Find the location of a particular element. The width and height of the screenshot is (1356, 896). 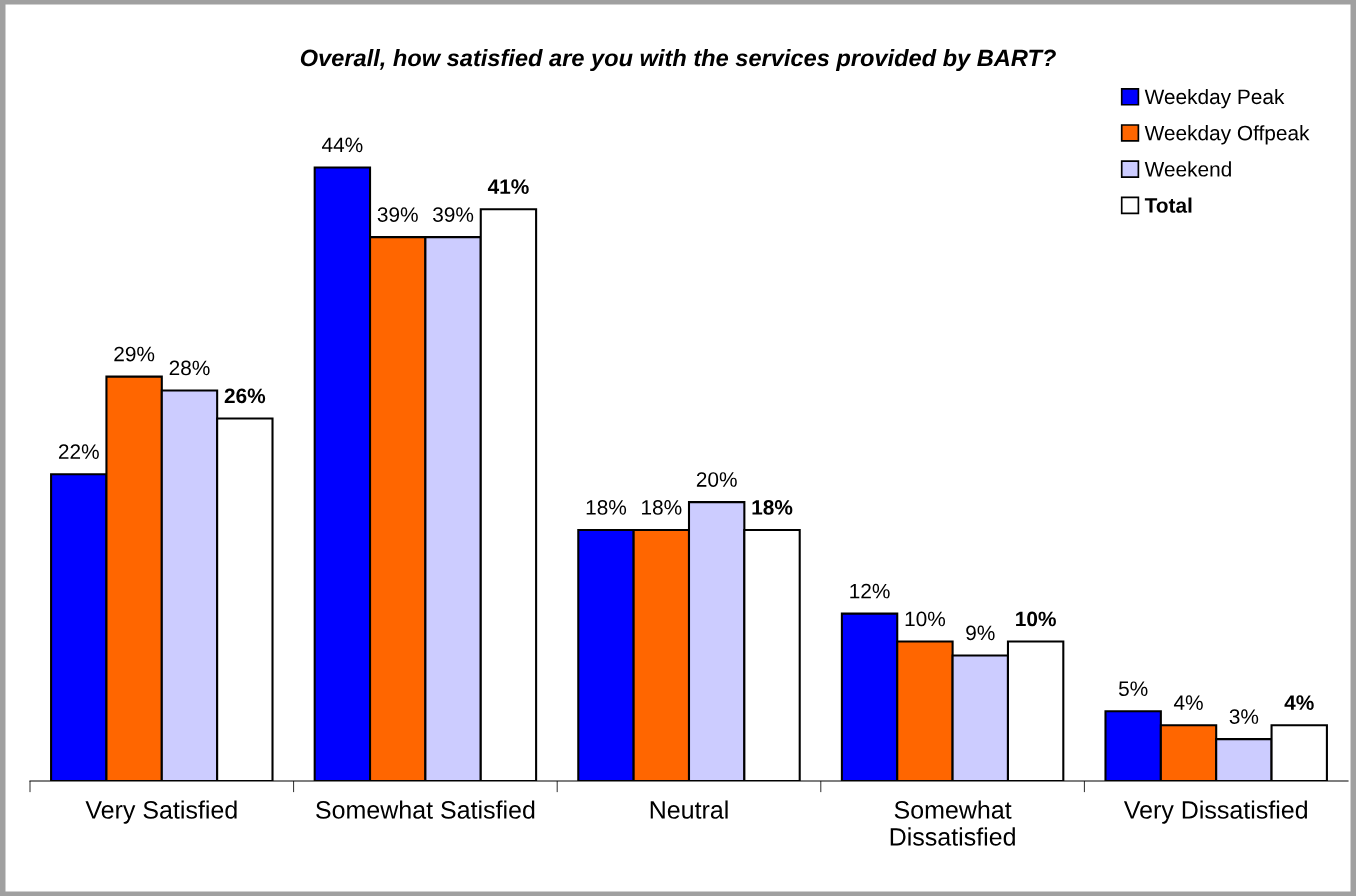

data-label: 29% is located at coordinates (134, 354).